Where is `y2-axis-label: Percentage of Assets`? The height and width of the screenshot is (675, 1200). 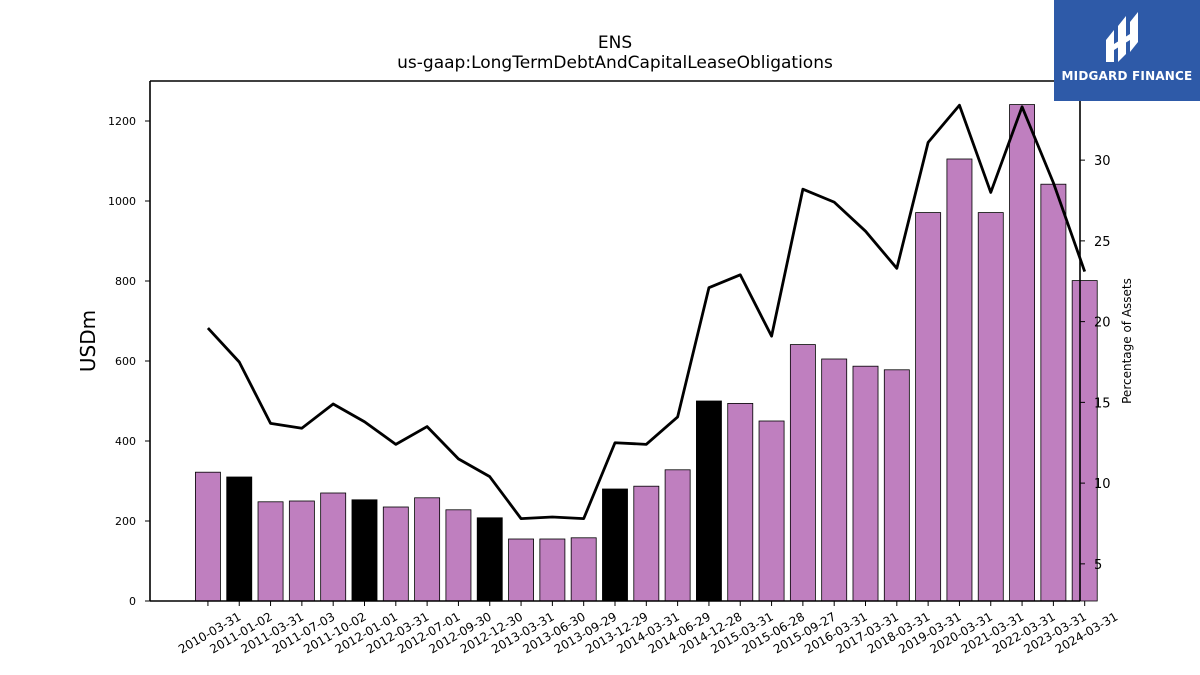
y2-axis-label: Percentage of Assets is located at coordinates (1127, 341).